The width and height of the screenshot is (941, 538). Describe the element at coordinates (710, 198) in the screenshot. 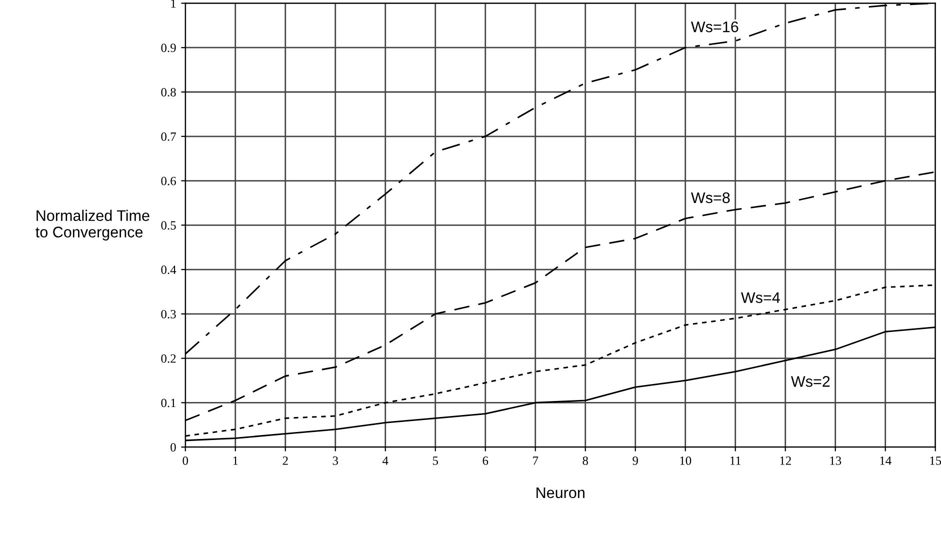

I see `series-label: Ws=8` at that location.